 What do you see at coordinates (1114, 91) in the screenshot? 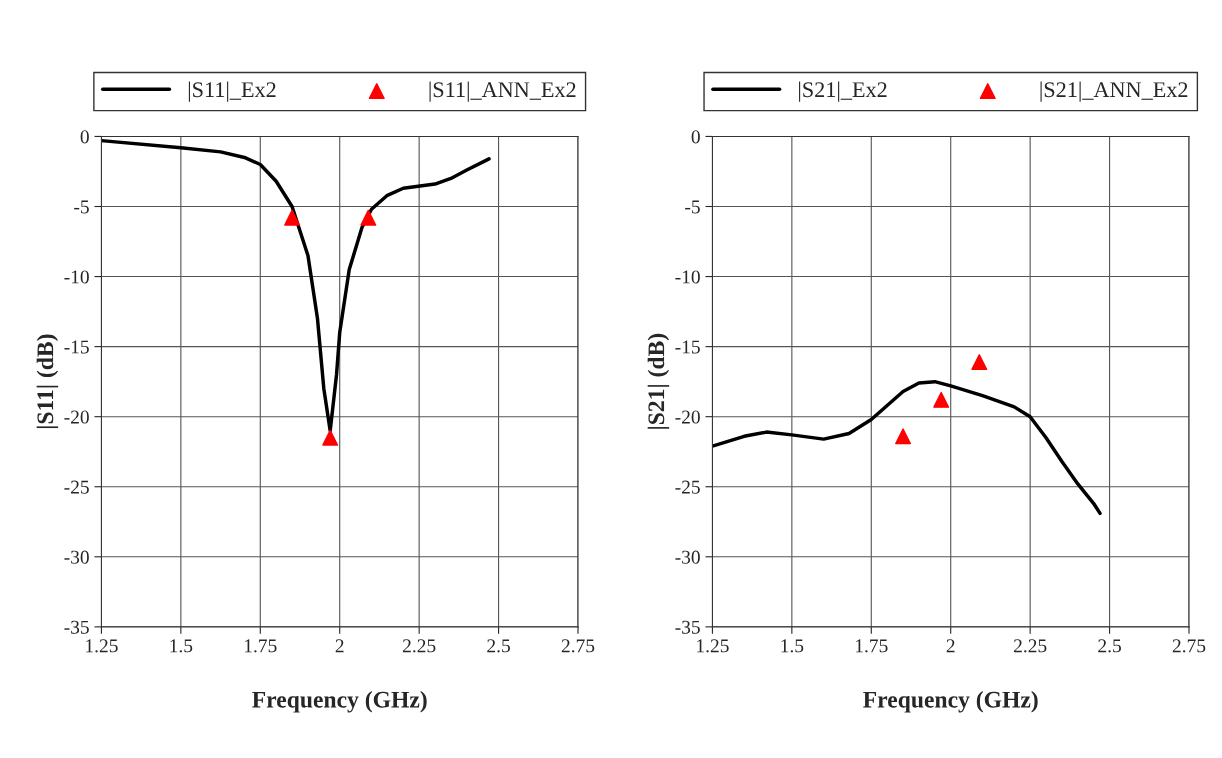
I see `legend-label: |S21|_ANN_Ex2` at bounding box center [1114, 91].